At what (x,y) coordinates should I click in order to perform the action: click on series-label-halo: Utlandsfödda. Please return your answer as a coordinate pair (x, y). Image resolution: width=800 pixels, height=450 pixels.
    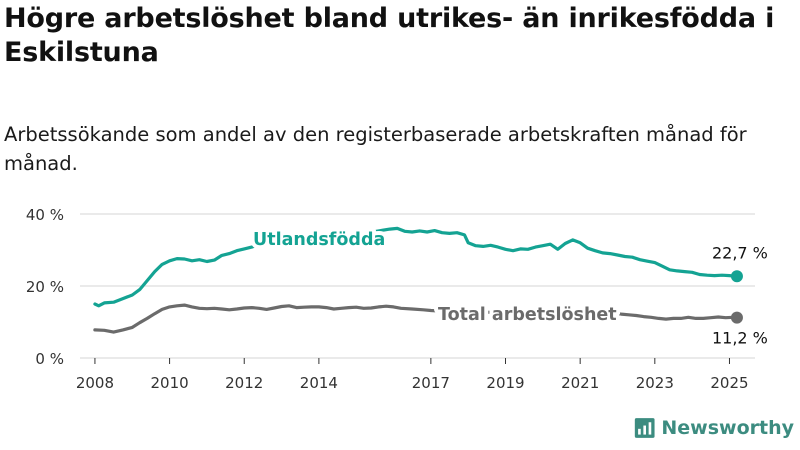
    Looking at the image, I should click on (319, 240).